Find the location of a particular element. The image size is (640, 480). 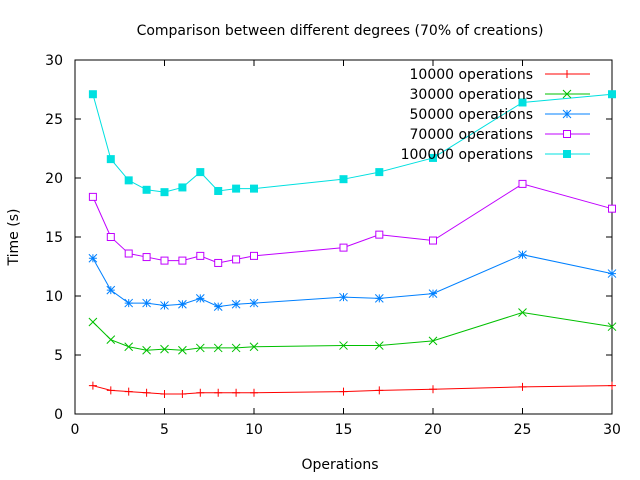

y-tick-label: 0 is located at coordinates (58, 415).